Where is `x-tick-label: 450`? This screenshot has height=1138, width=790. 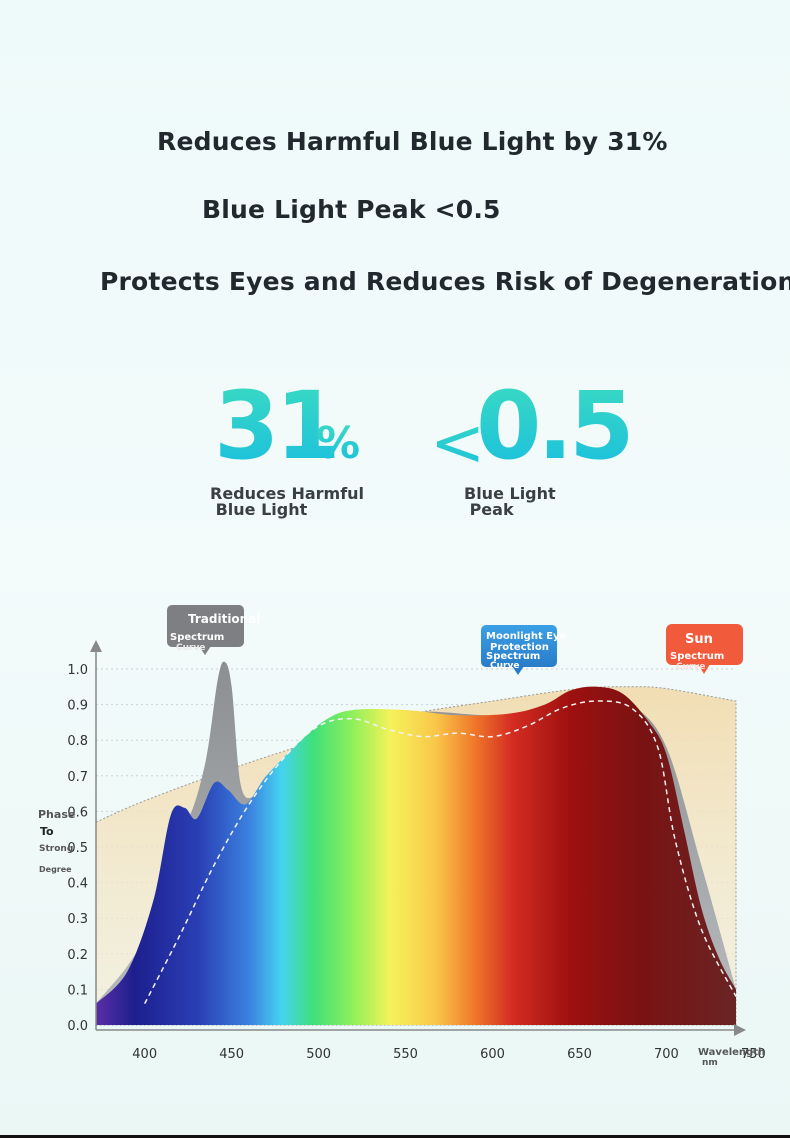 x-tick-label: 450 is located at coordinates (231, 1054).